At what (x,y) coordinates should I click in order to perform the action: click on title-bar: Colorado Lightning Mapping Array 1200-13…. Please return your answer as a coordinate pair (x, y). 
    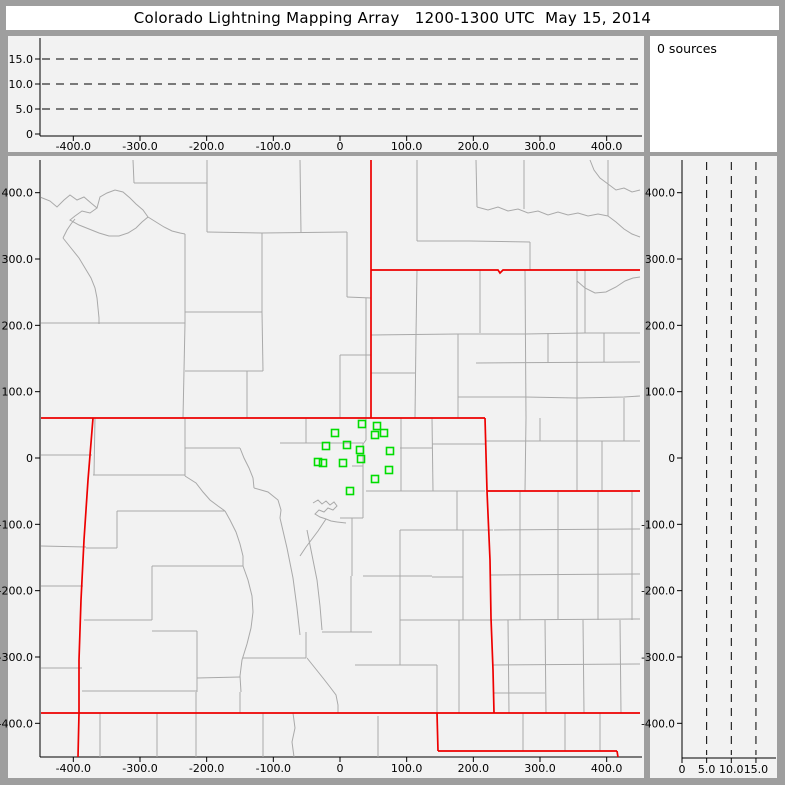
    Looking at the image, I should click on (392, 18).